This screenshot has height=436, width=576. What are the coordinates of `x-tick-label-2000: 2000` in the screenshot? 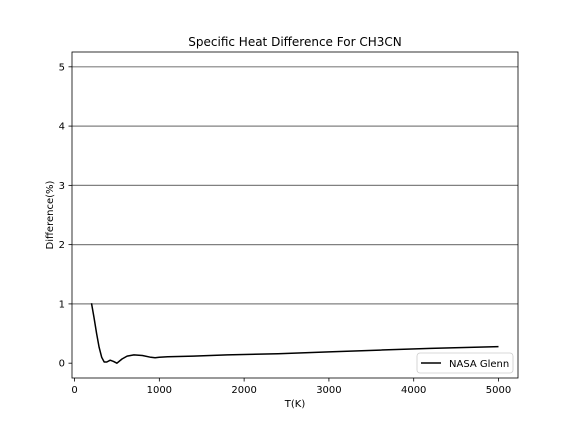 It's located at (243, 390).